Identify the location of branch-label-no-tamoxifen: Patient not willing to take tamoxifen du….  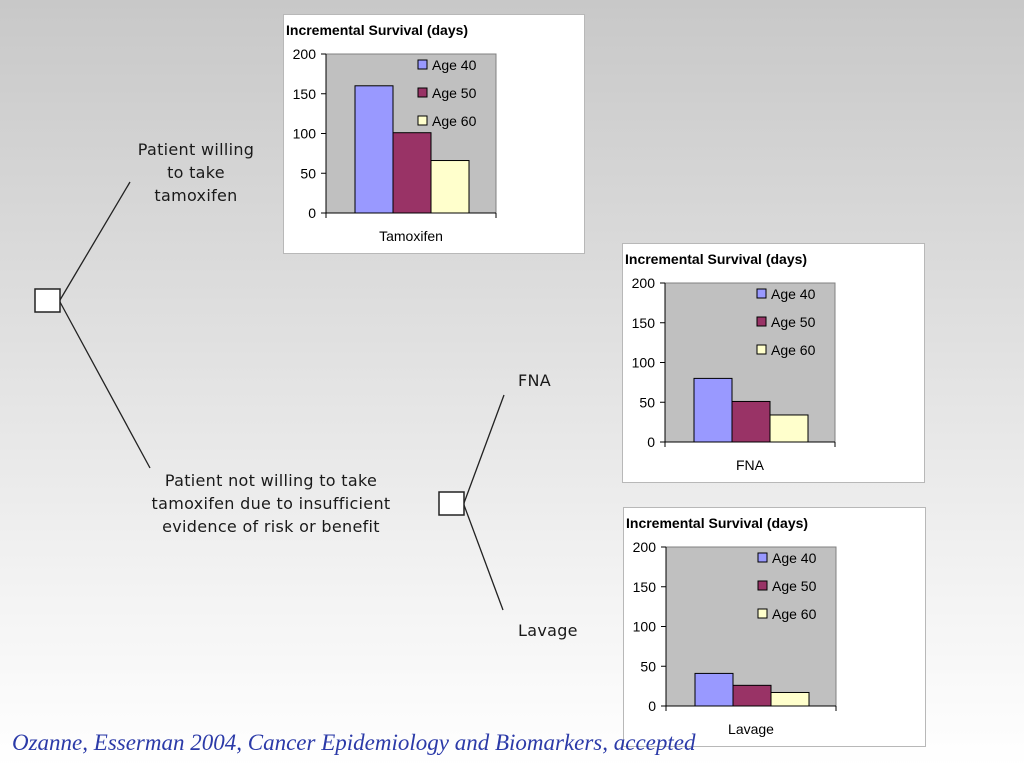
(271, 503).